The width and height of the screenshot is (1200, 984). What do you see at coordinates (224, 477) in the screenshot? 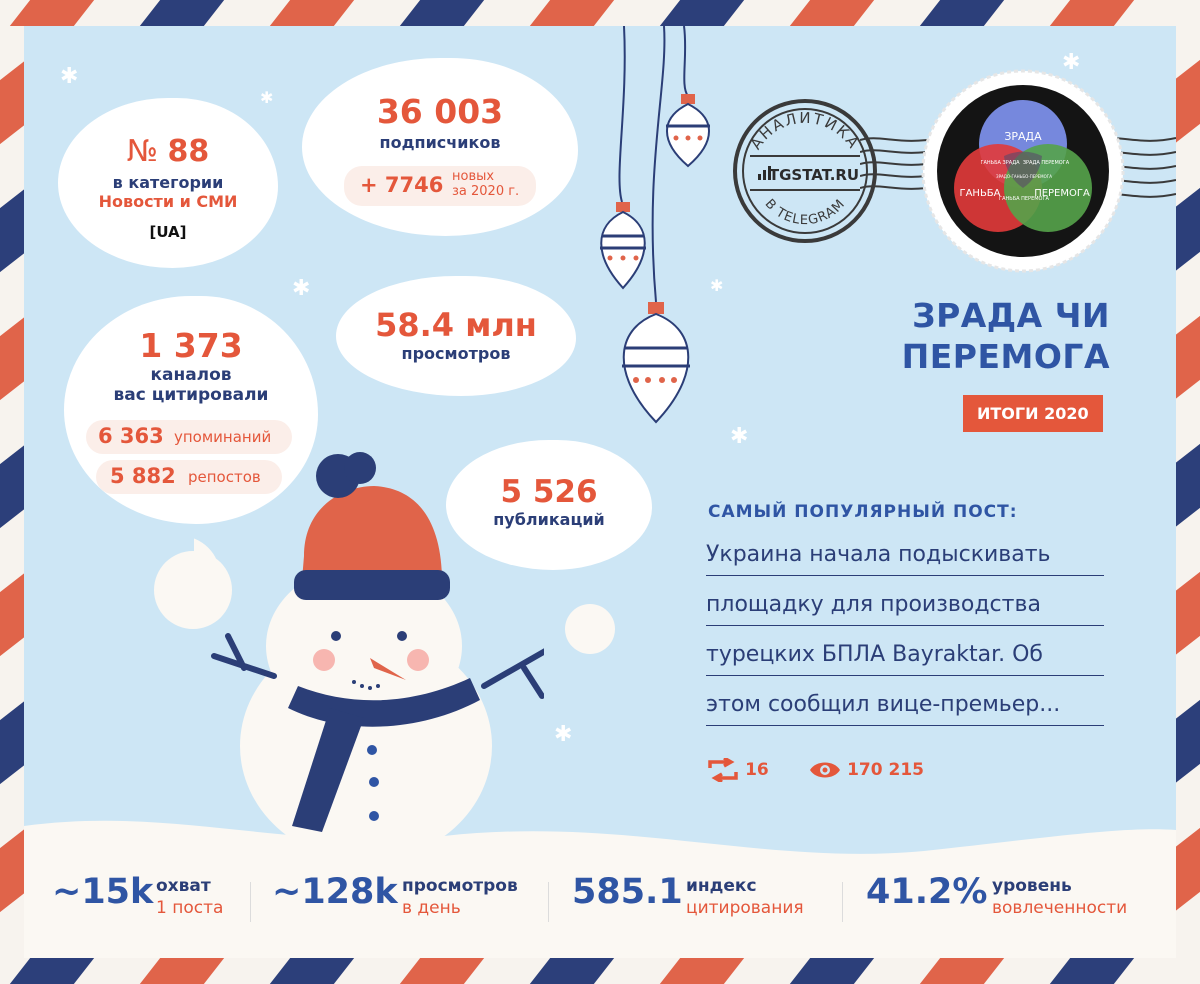
I see `reposts-label: репостов` at bounding box center [224, 477].